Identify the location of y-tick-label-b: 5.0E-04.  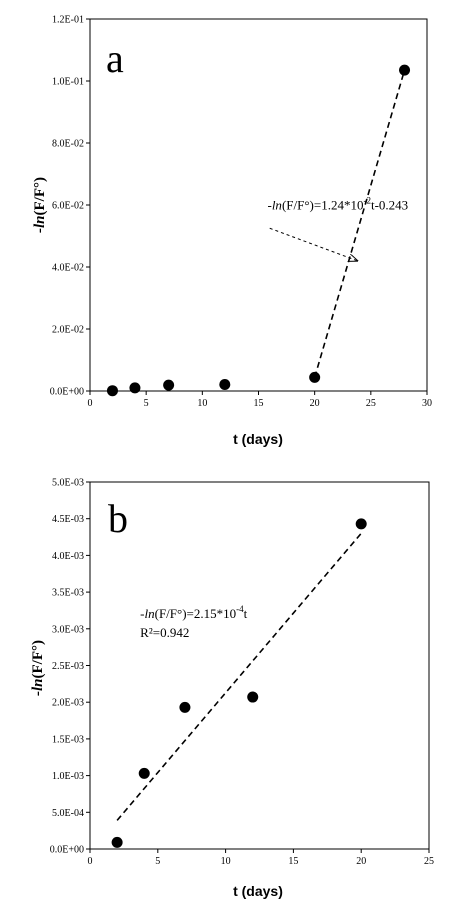
(68, 813).